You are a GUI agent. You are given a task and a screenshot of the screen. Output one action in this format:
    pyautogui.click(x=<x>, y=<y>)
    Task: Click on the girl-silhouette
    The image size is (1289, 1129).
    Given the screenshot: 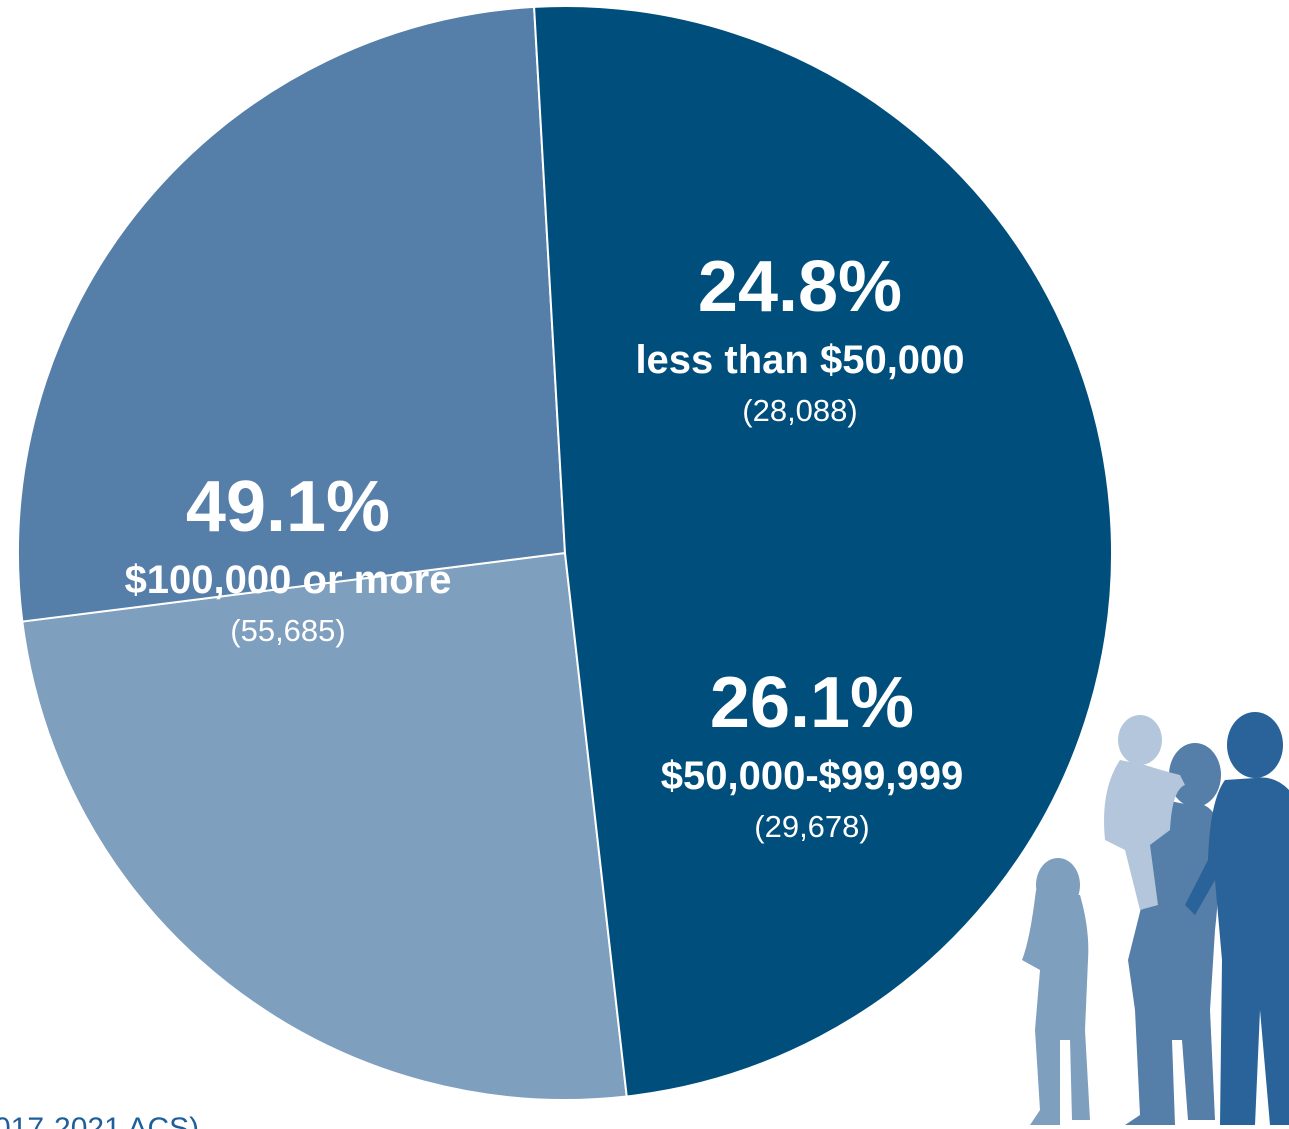 What is the action you would take?
    pyautogui.click(x=1056, y=991)
    